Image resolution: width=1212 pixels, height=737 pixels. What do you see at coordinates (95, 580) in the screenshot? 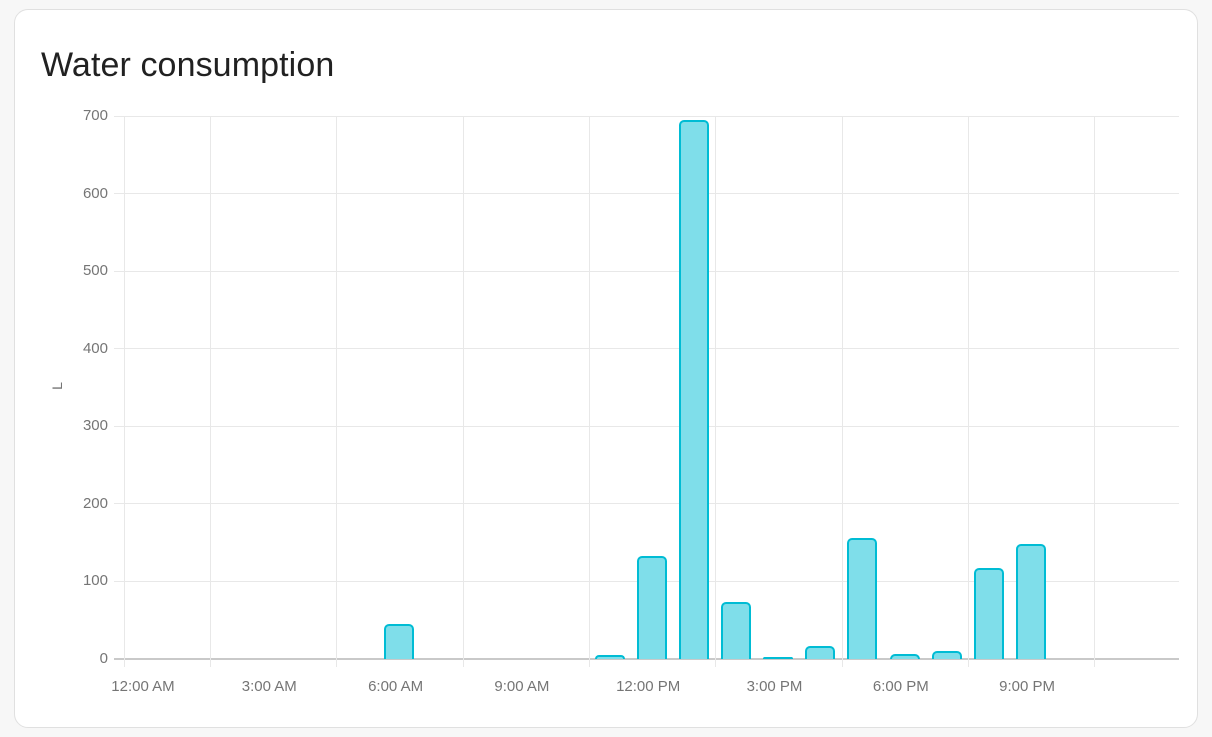
I see `y-tick-label-100: 100` at bounding box center [95, 580].